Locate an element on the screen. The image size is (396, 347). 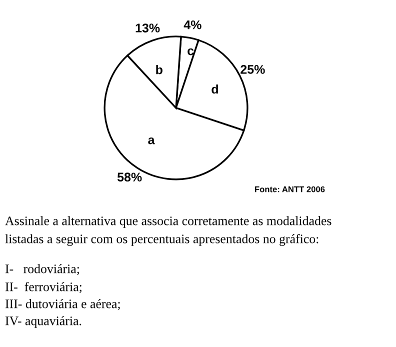
text: IV- aquaviária. is located at coordinates (43, 322).